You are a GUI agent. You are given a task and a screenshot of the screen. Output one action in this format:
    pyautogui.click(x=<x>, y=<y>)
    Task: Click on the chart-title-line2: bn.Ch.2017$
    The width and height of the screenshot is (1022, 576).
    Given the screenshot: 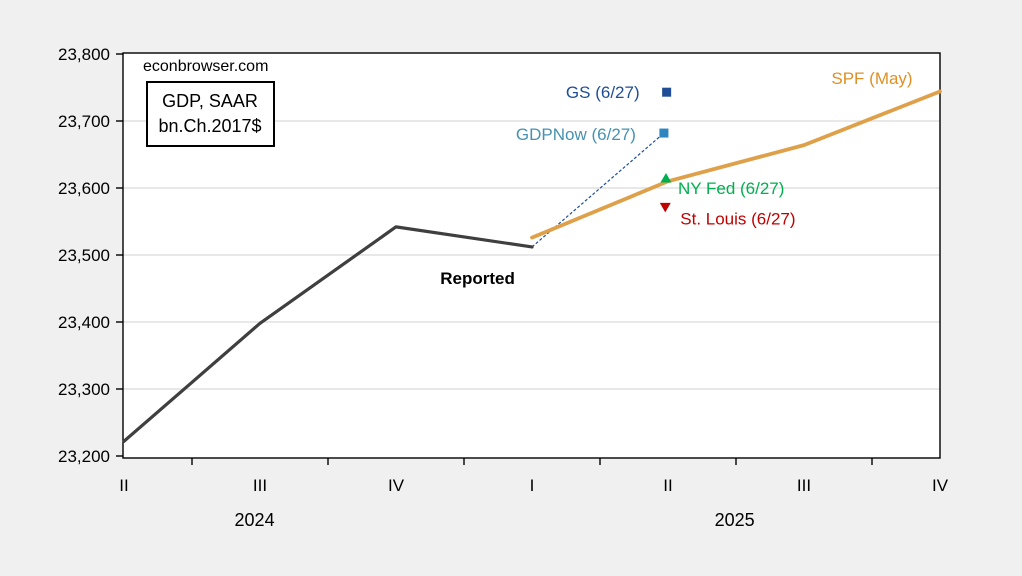 What is the action you would take?
    pyautogui.click(x=209, y=126)
    